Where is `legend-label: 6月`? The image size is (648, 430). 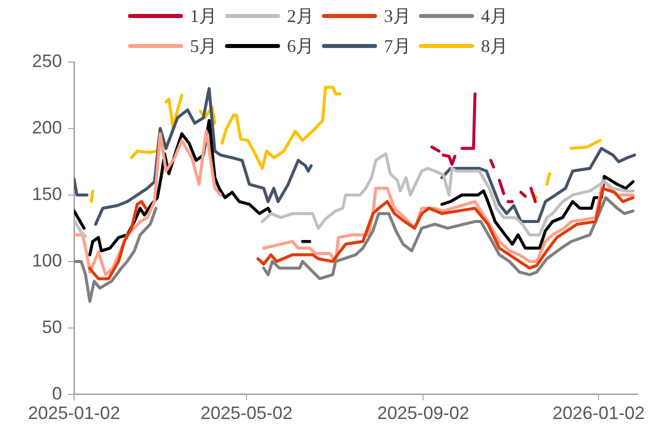
legend-label: 6月 is located at coordinates (300, 46).